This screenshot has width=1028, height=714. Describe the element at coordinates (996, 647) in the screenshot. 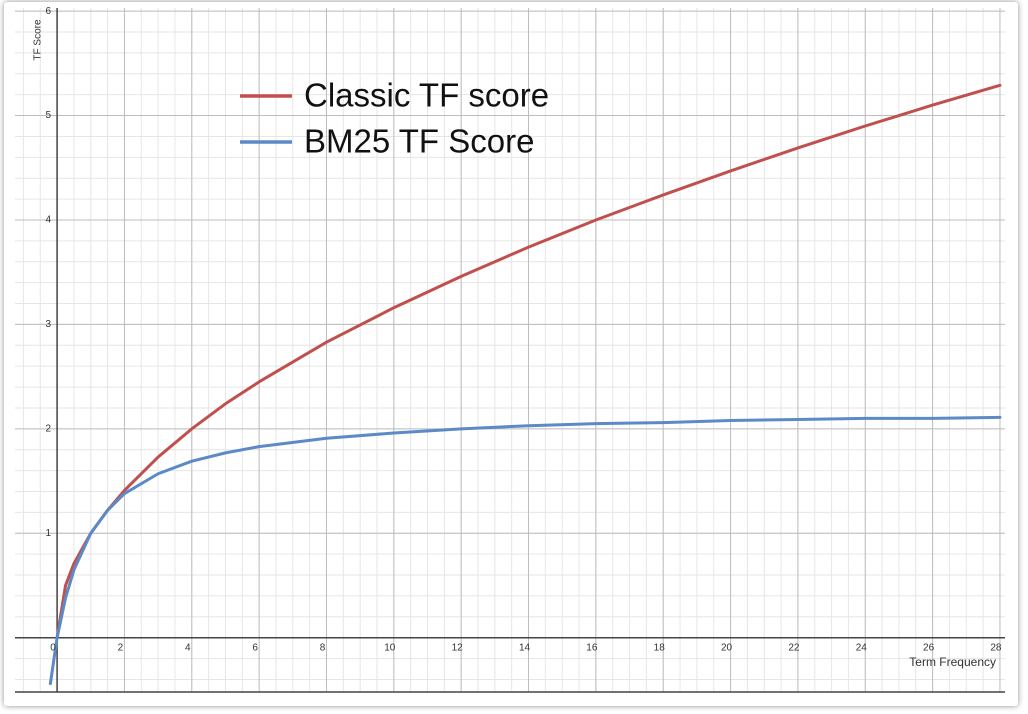

I see `x-tick-label: 28` at that location.